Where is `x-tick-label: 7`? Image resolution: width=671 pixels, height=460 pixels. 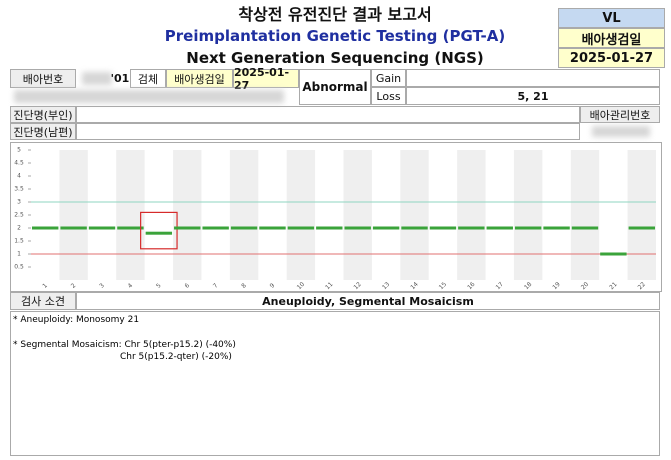 x-tick-label: 7 is located at coordinates (216, 286).